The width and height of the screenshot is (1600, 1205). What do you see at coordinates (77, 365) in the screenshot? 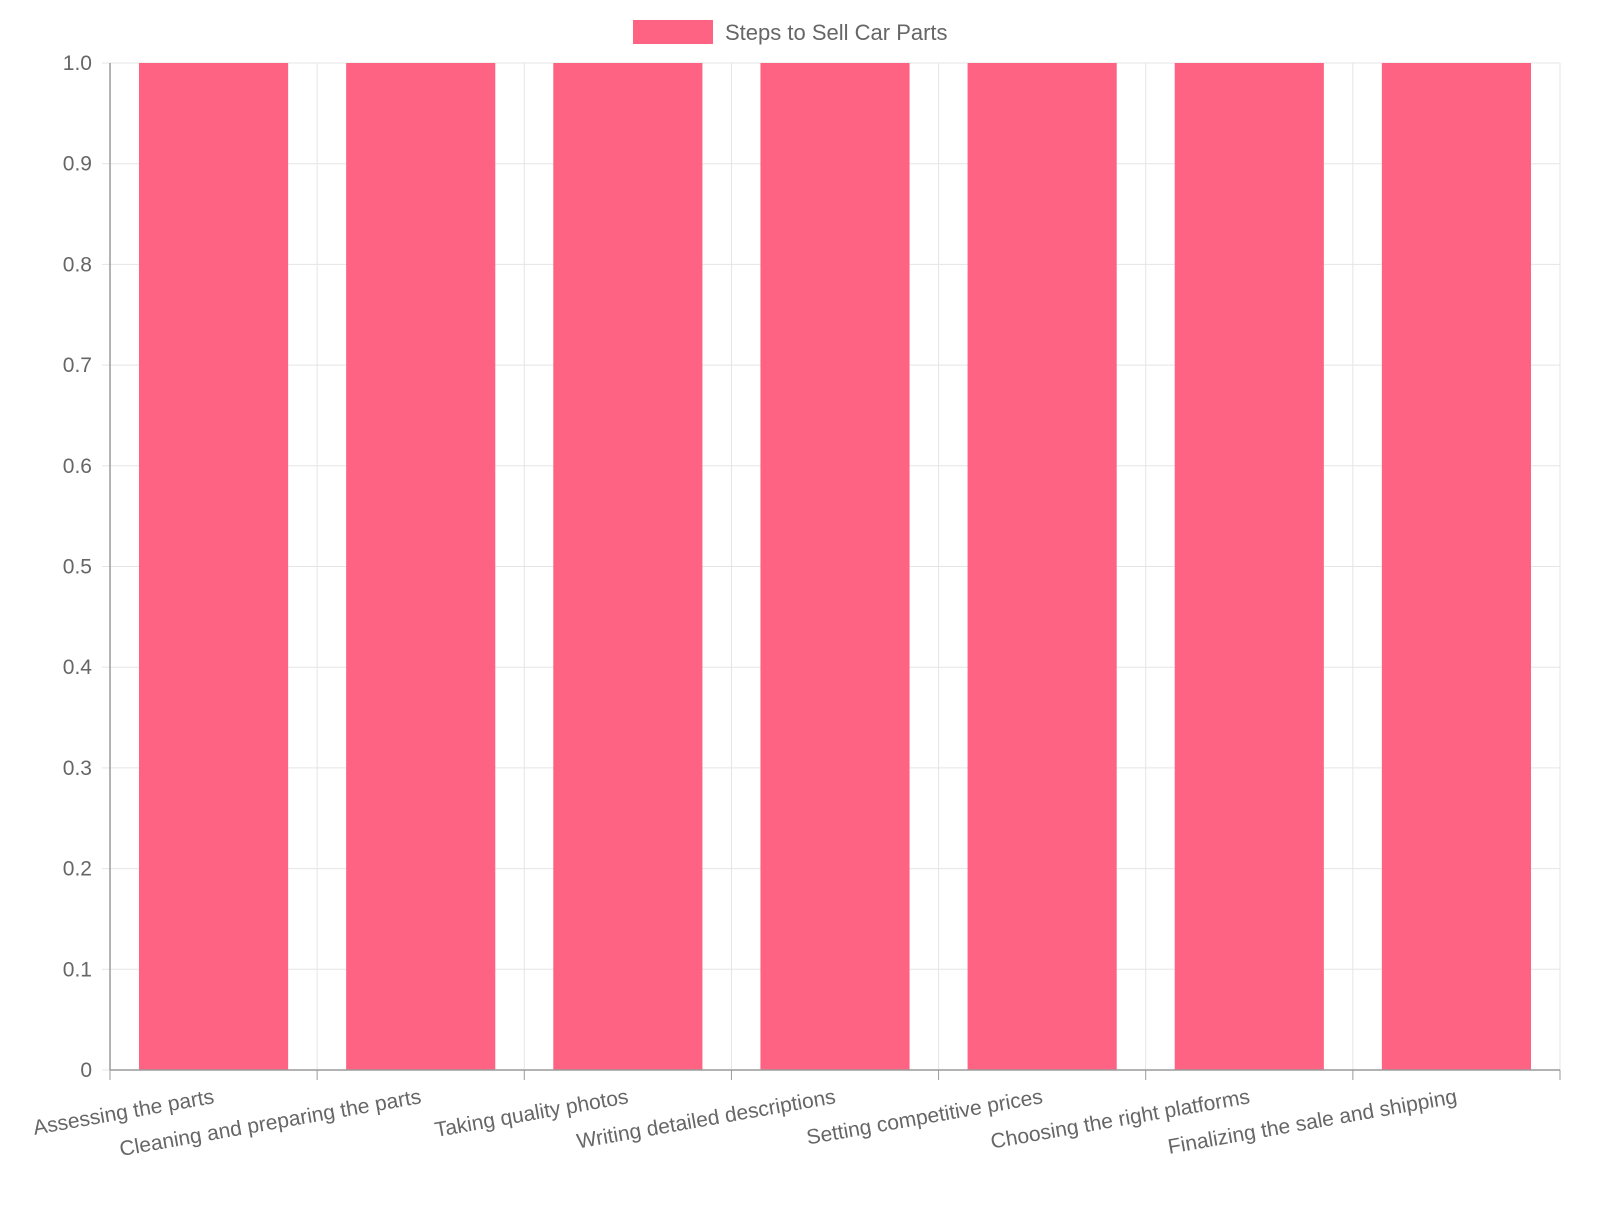
I see `y-tick-label: 0.7` at bounding box center [77, 365].